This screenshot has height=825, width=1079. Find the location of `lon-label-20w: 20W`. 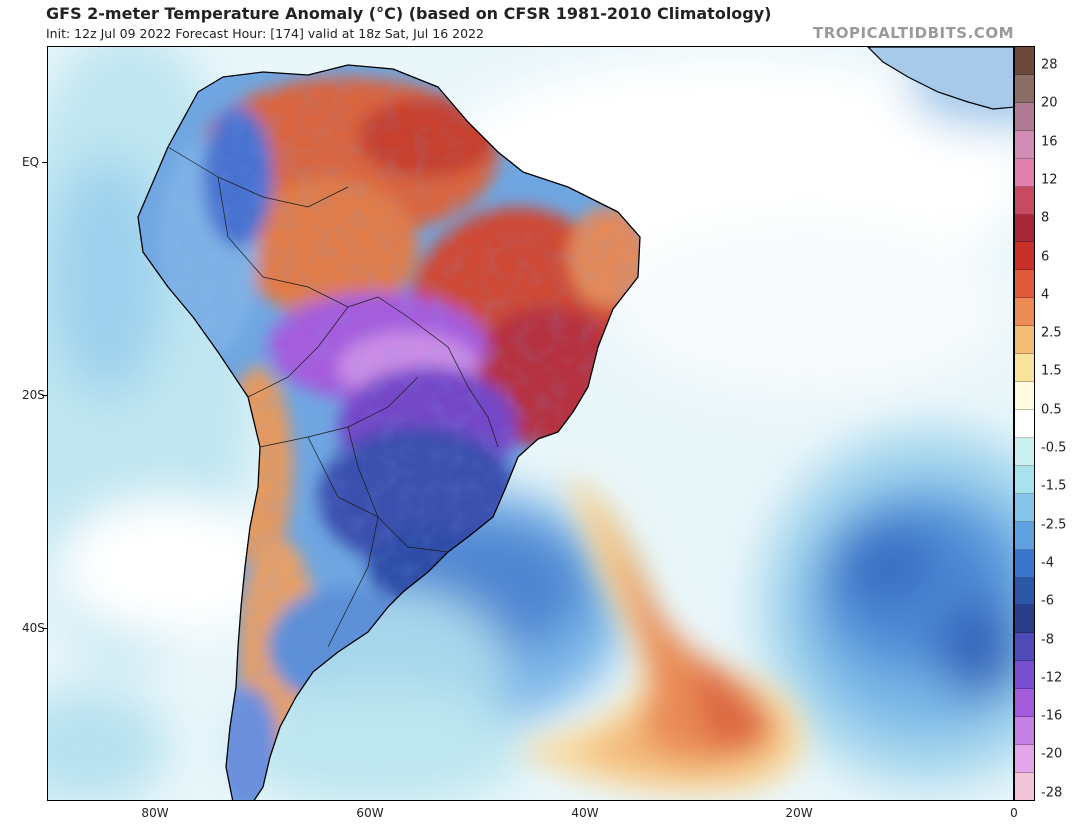

lon-label-20w: 20W is located at coordinates (799, 813).